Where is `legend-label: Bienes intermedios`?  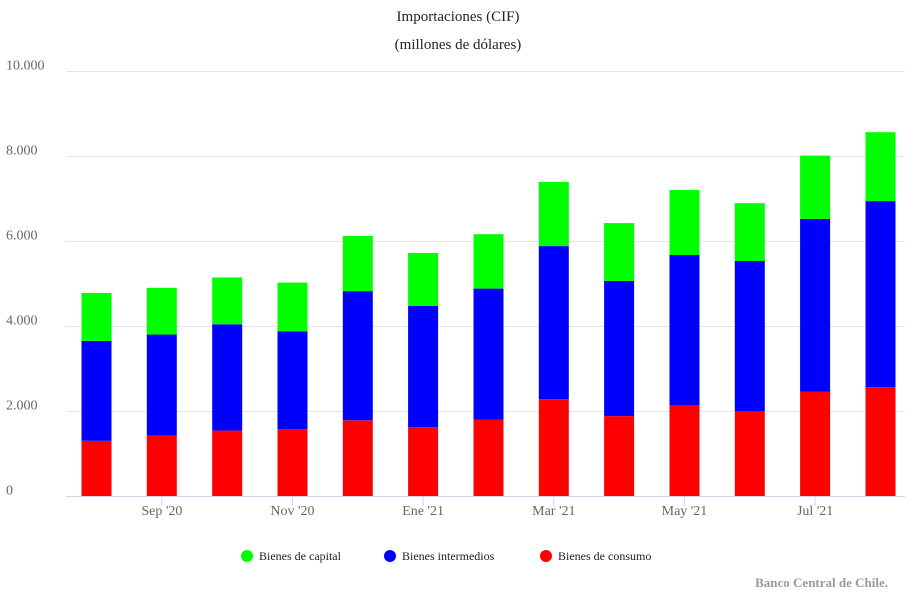
legend-label: Bienes intermedios is located at coordinates (448, 556).